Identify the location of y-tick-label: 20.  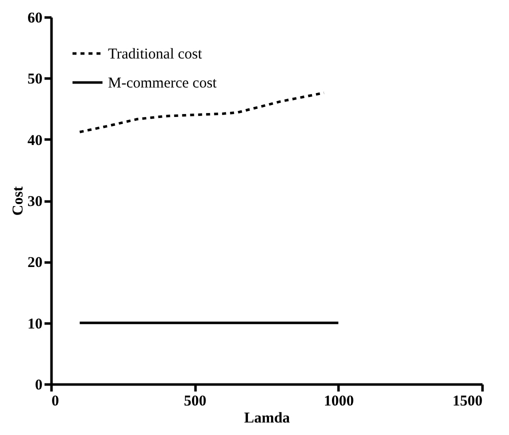
(35, 263).